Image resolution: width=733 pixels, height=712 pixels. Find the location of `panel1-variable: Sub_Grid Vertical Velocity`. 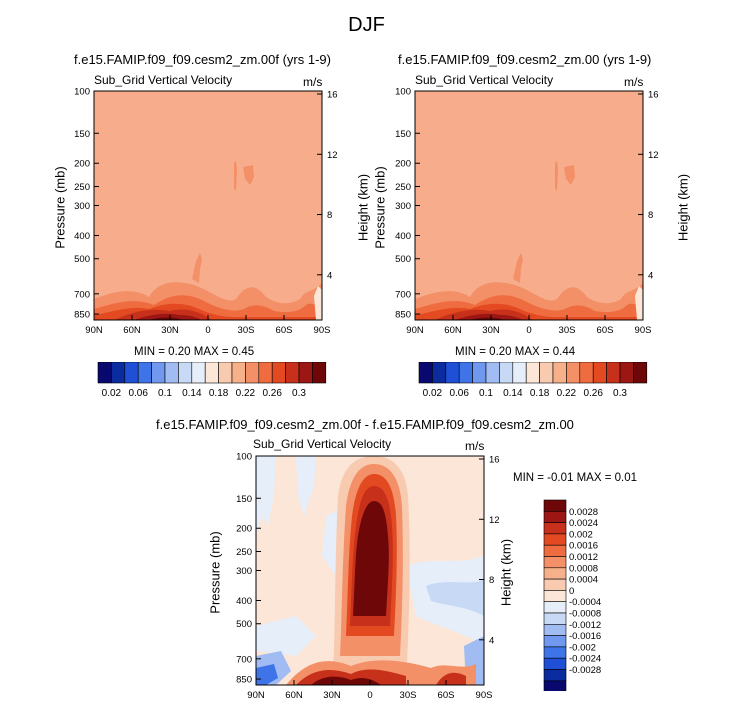

panel1-variable: Sub_Grid Vertical Velocity is located at coordinates (163, 80).